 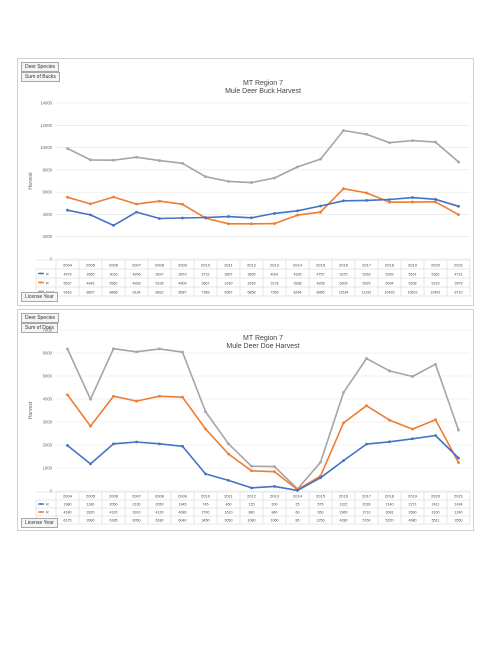 What do you see at coordinates (298, 512) in the screenshot?
I see `data-table-cell: 60` at bounding box center [298, 512].